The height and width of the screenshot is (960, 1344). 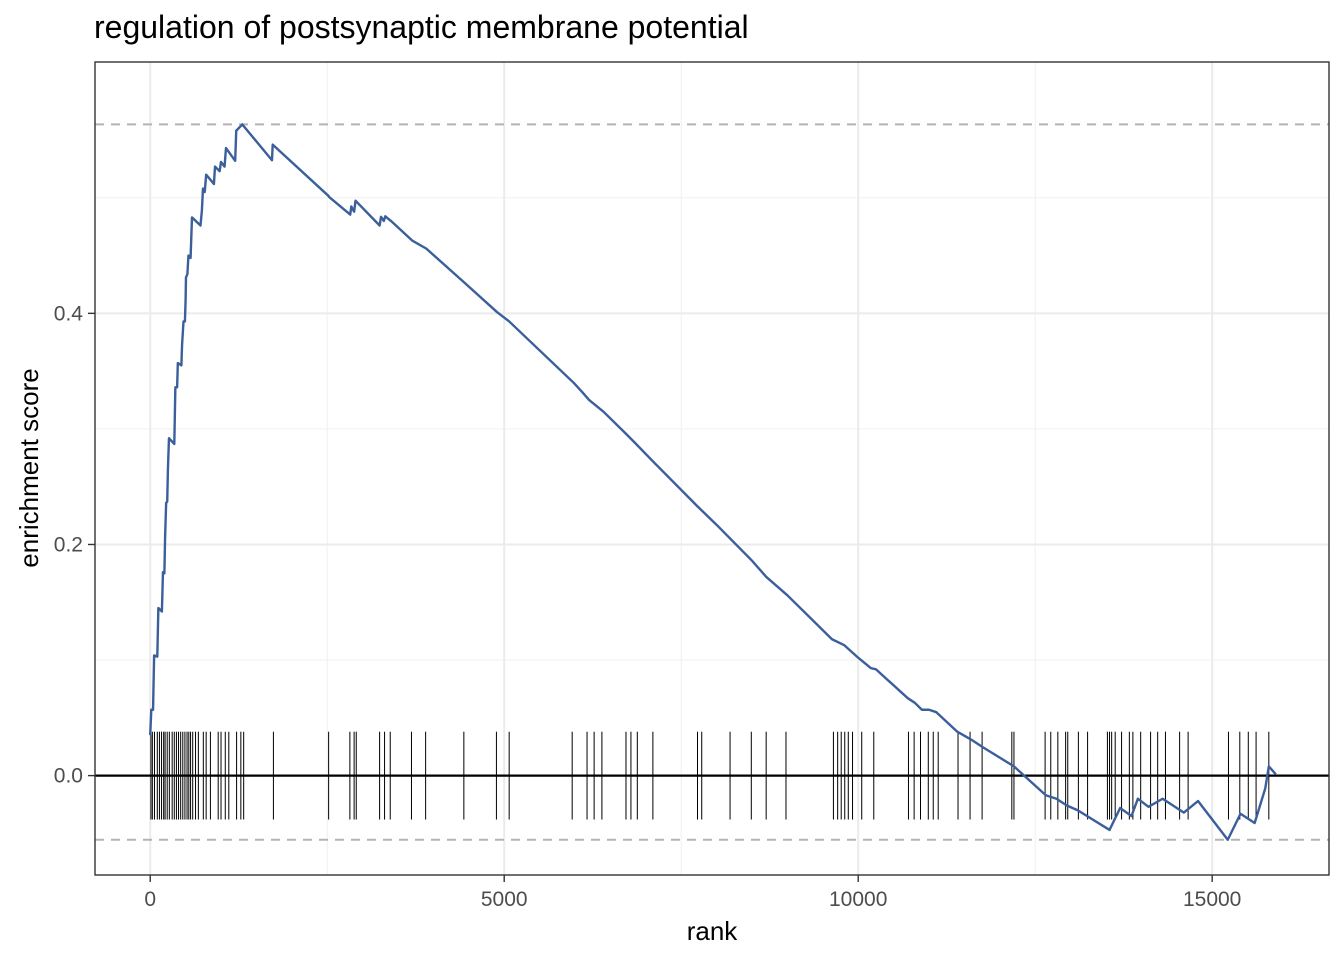 I want to click on x-tick-label: 5000, so click(x=504, y=899).